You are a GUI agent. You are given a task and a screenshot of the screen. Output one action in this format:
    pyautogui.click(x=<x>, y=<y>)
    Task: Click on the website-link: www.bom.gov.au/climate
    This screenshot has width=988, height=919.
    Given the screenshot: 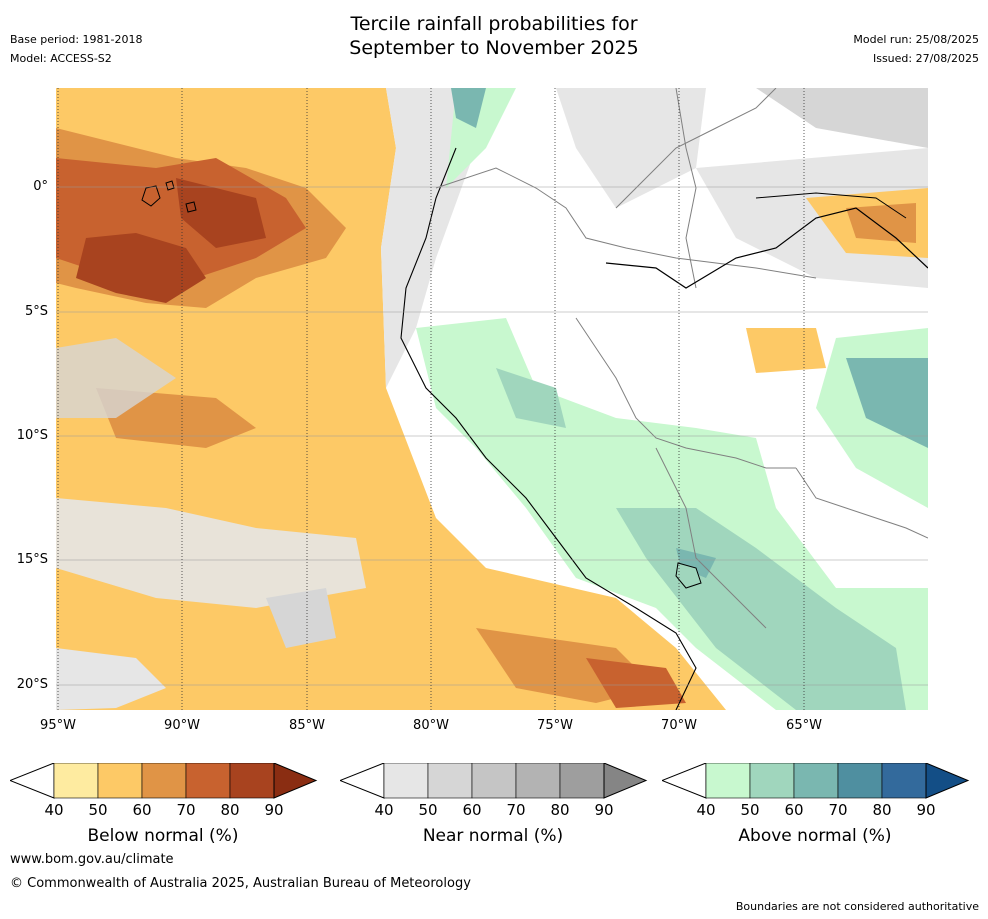 What is the action you would take?
    pyautogui.click(x=92, y=859)
    